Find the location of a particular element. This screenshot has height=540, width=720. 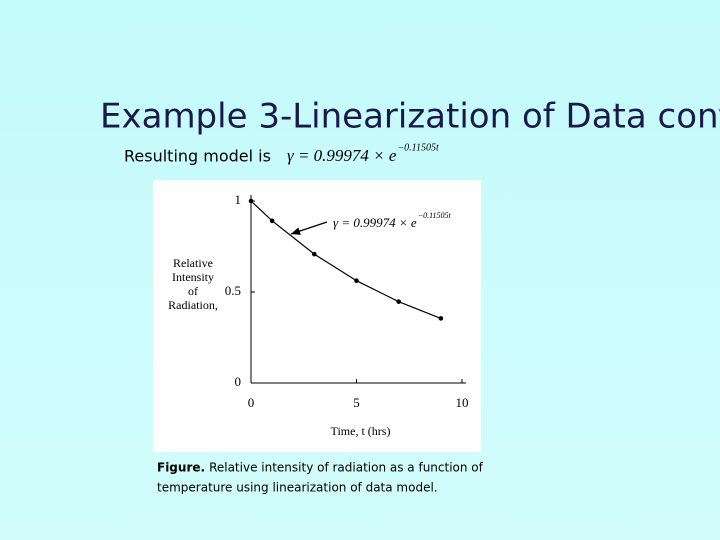

lead-text: Resulting model is is located at coordinates (197, 156).